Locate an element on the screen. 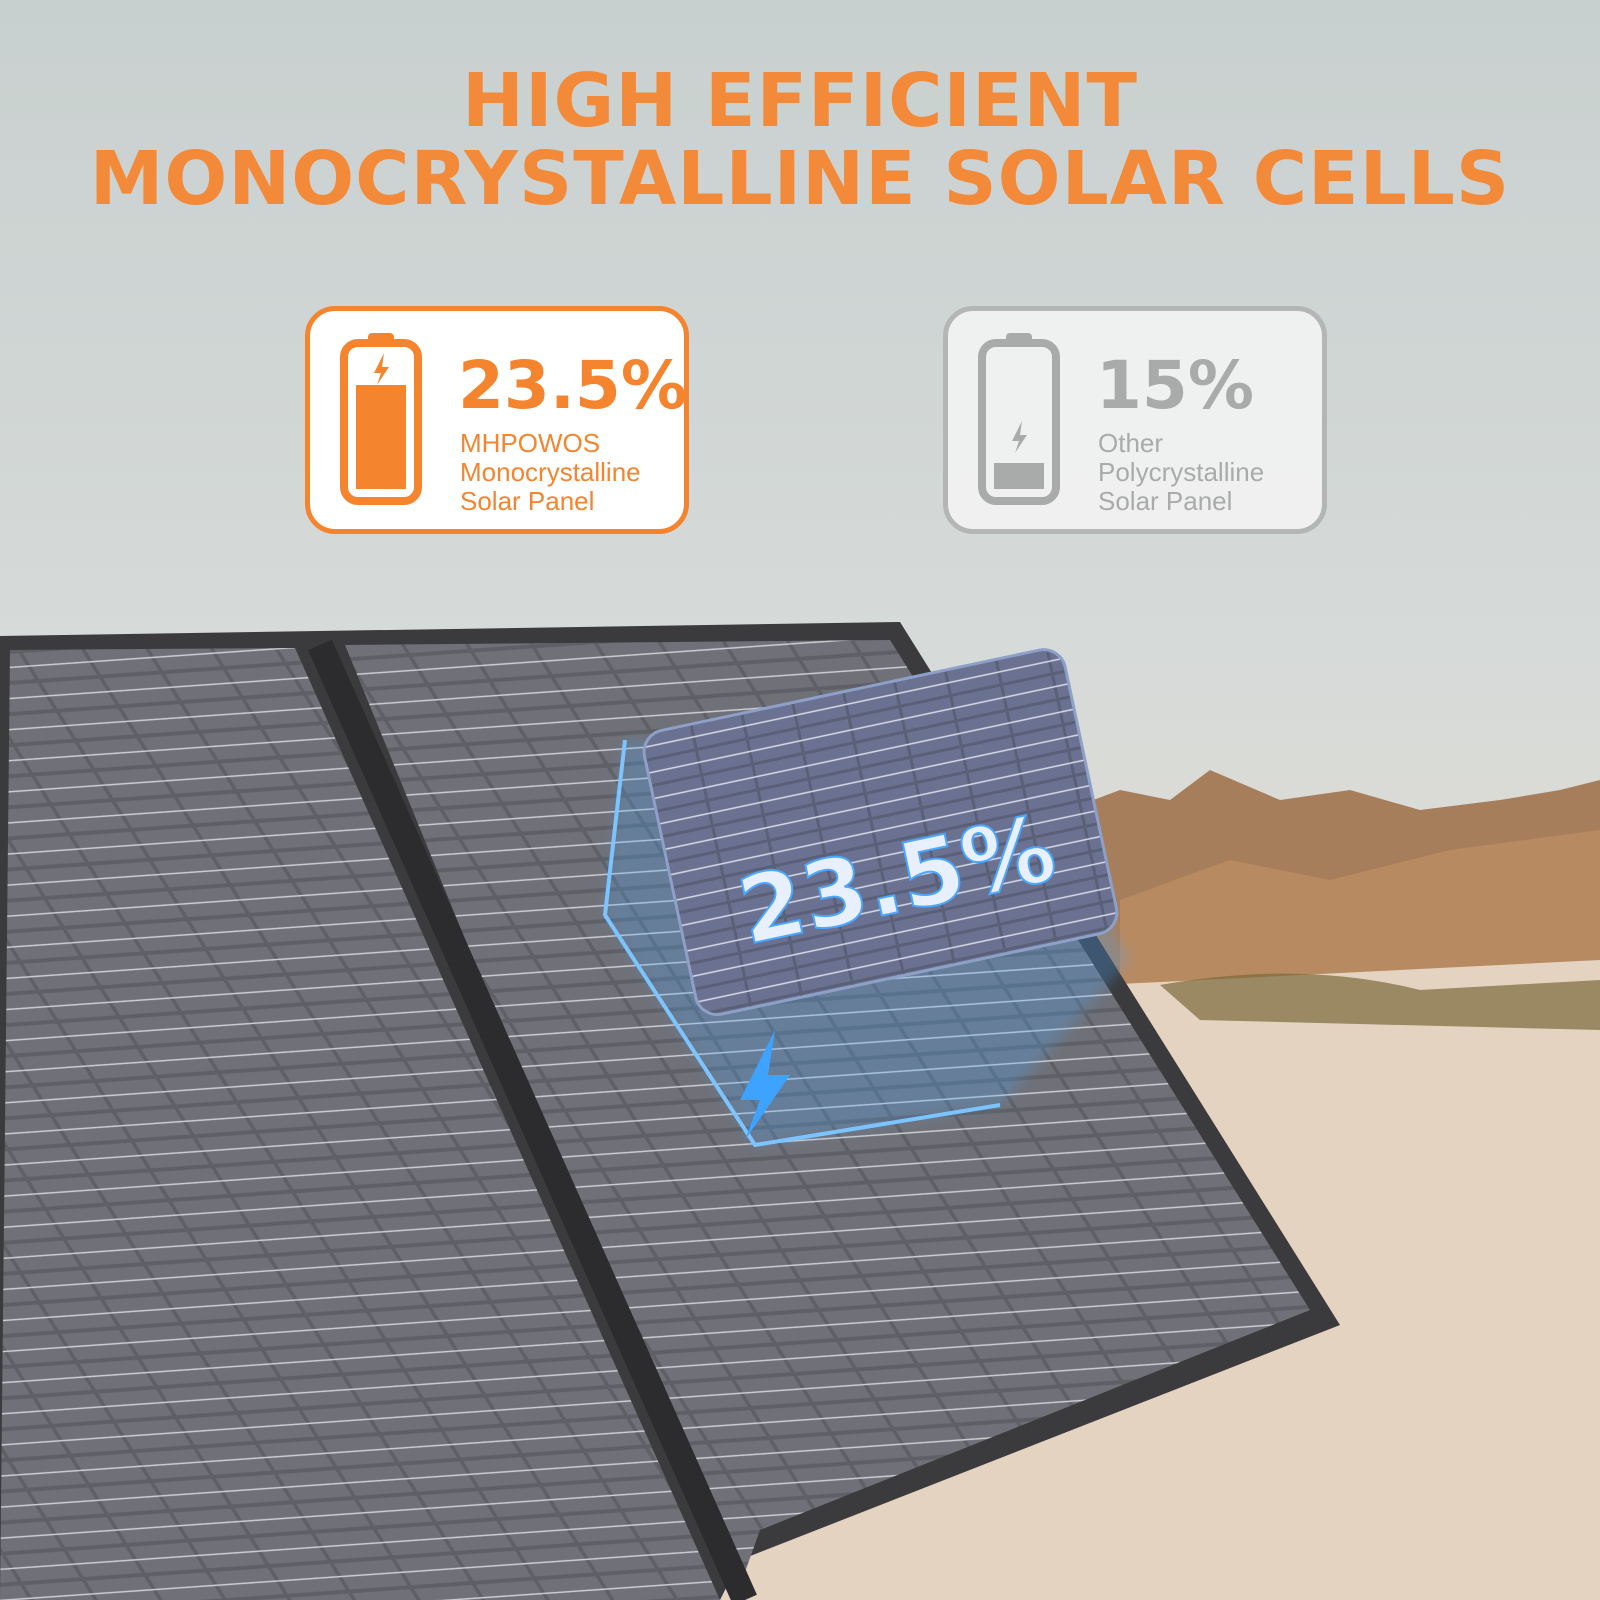 This screenshot has width=1600, height=1600. battery-low-icon is located at coordinates (1019, 419).